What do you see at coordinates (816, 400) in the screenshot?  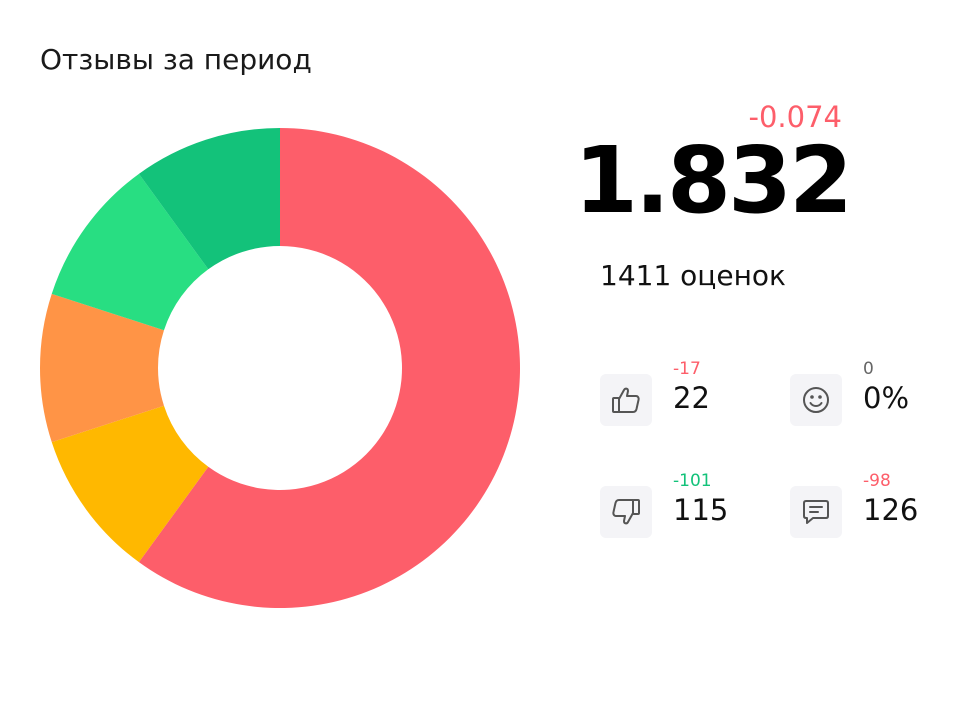 I see `smile-icon` at bounding box center [816, 400].